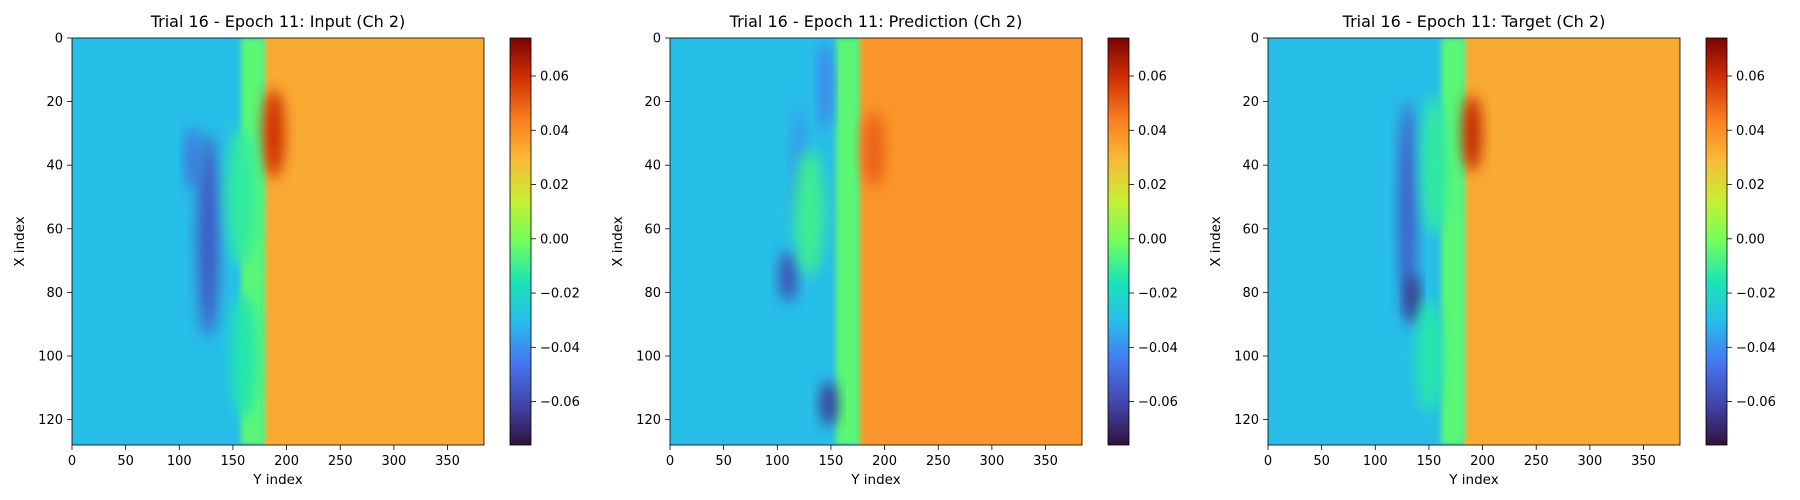  I want to click on heatmap-region-left, so click(766, 241).